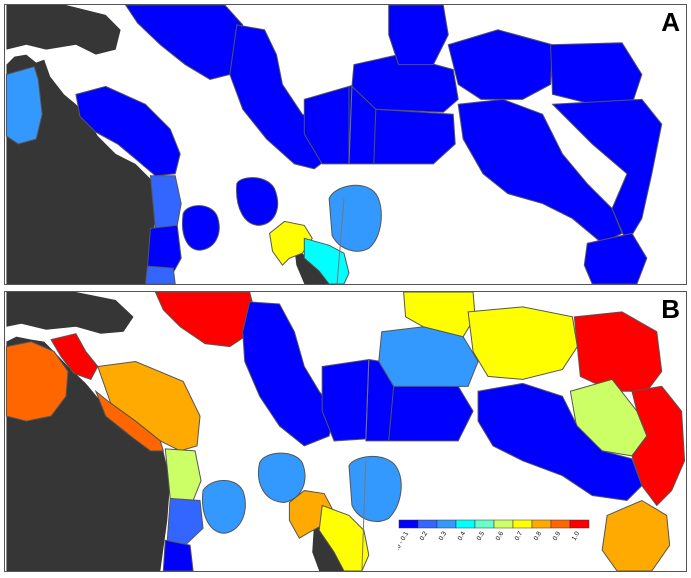 This screenshot has height=578, width=691. I want to click on zone-b-png-east, so click(205, 320).